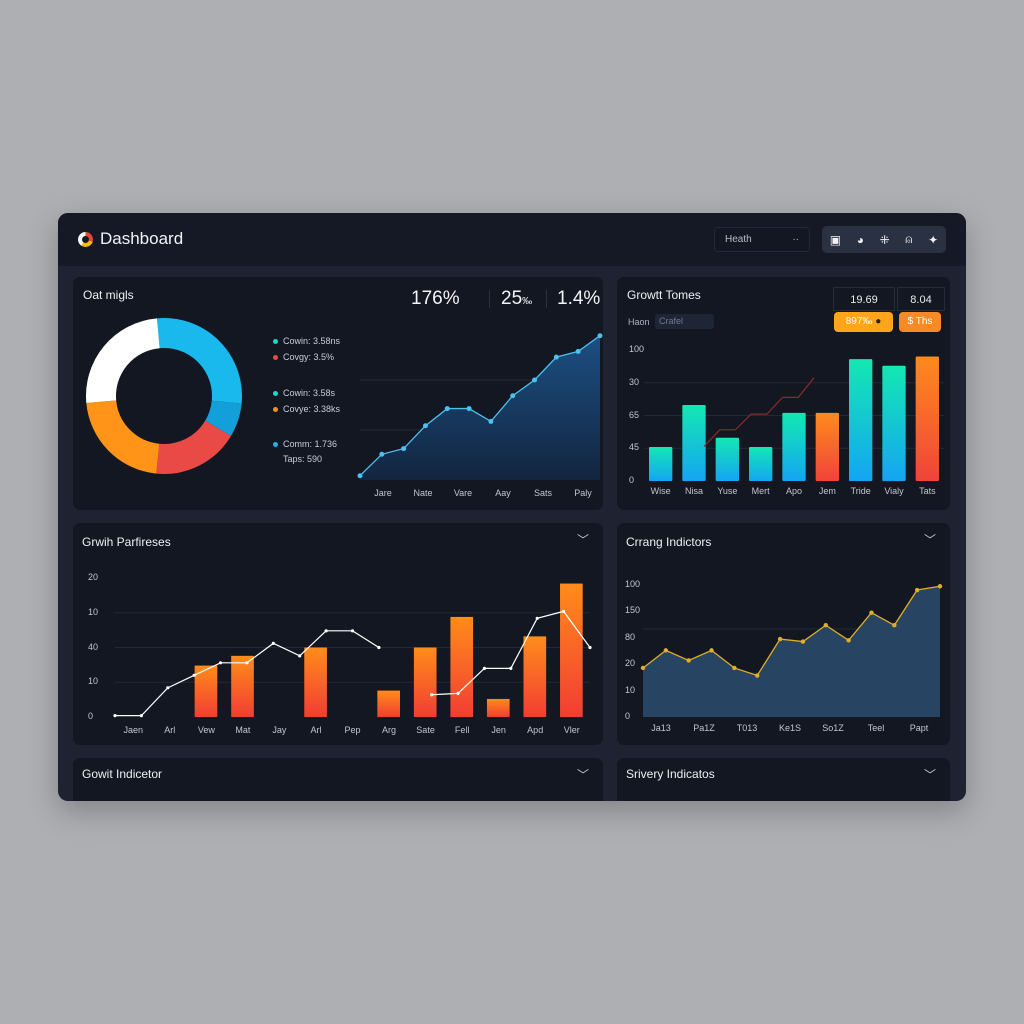 Image resolution: width=1024 pixels, height=1024 pixels. Describe the element at coordinates (827, 491) in the screenshot. I see `x-tick-label: Jem` at that location.